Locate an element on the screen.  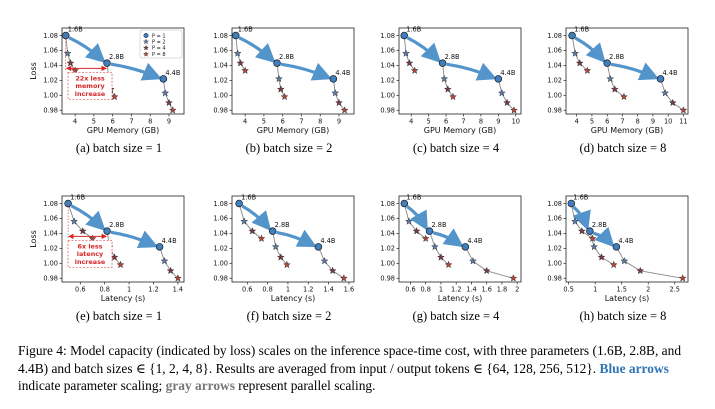
caption-part4: indicate parameter scaling; is located at coordinates (90, 385).